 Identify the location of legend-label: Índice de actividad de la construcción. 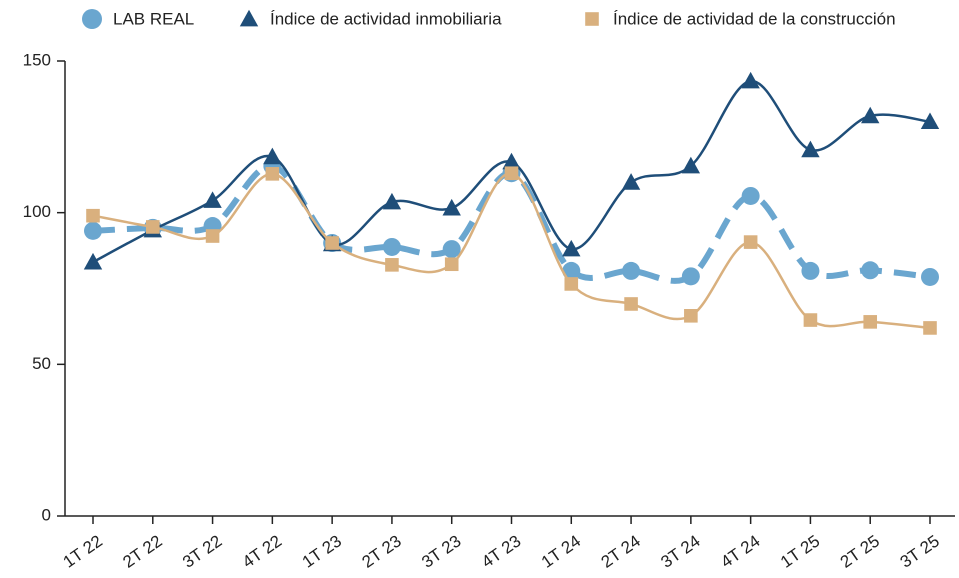
(754, 18).